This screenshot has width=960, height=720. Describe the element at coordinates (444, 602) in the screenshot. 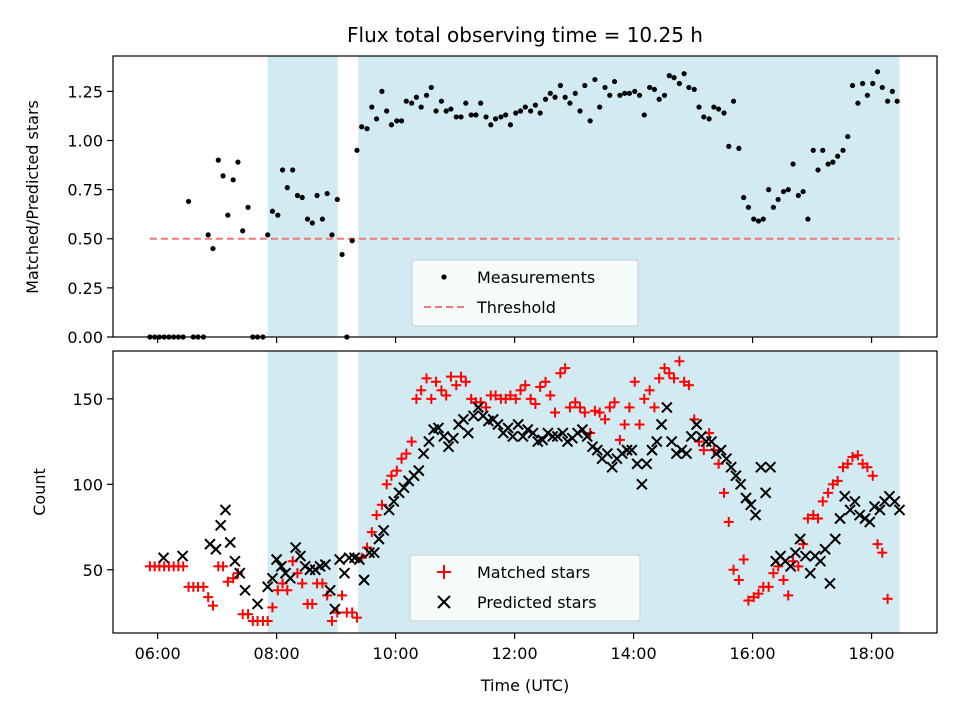

I see `legend-predicted-marker` at that location.